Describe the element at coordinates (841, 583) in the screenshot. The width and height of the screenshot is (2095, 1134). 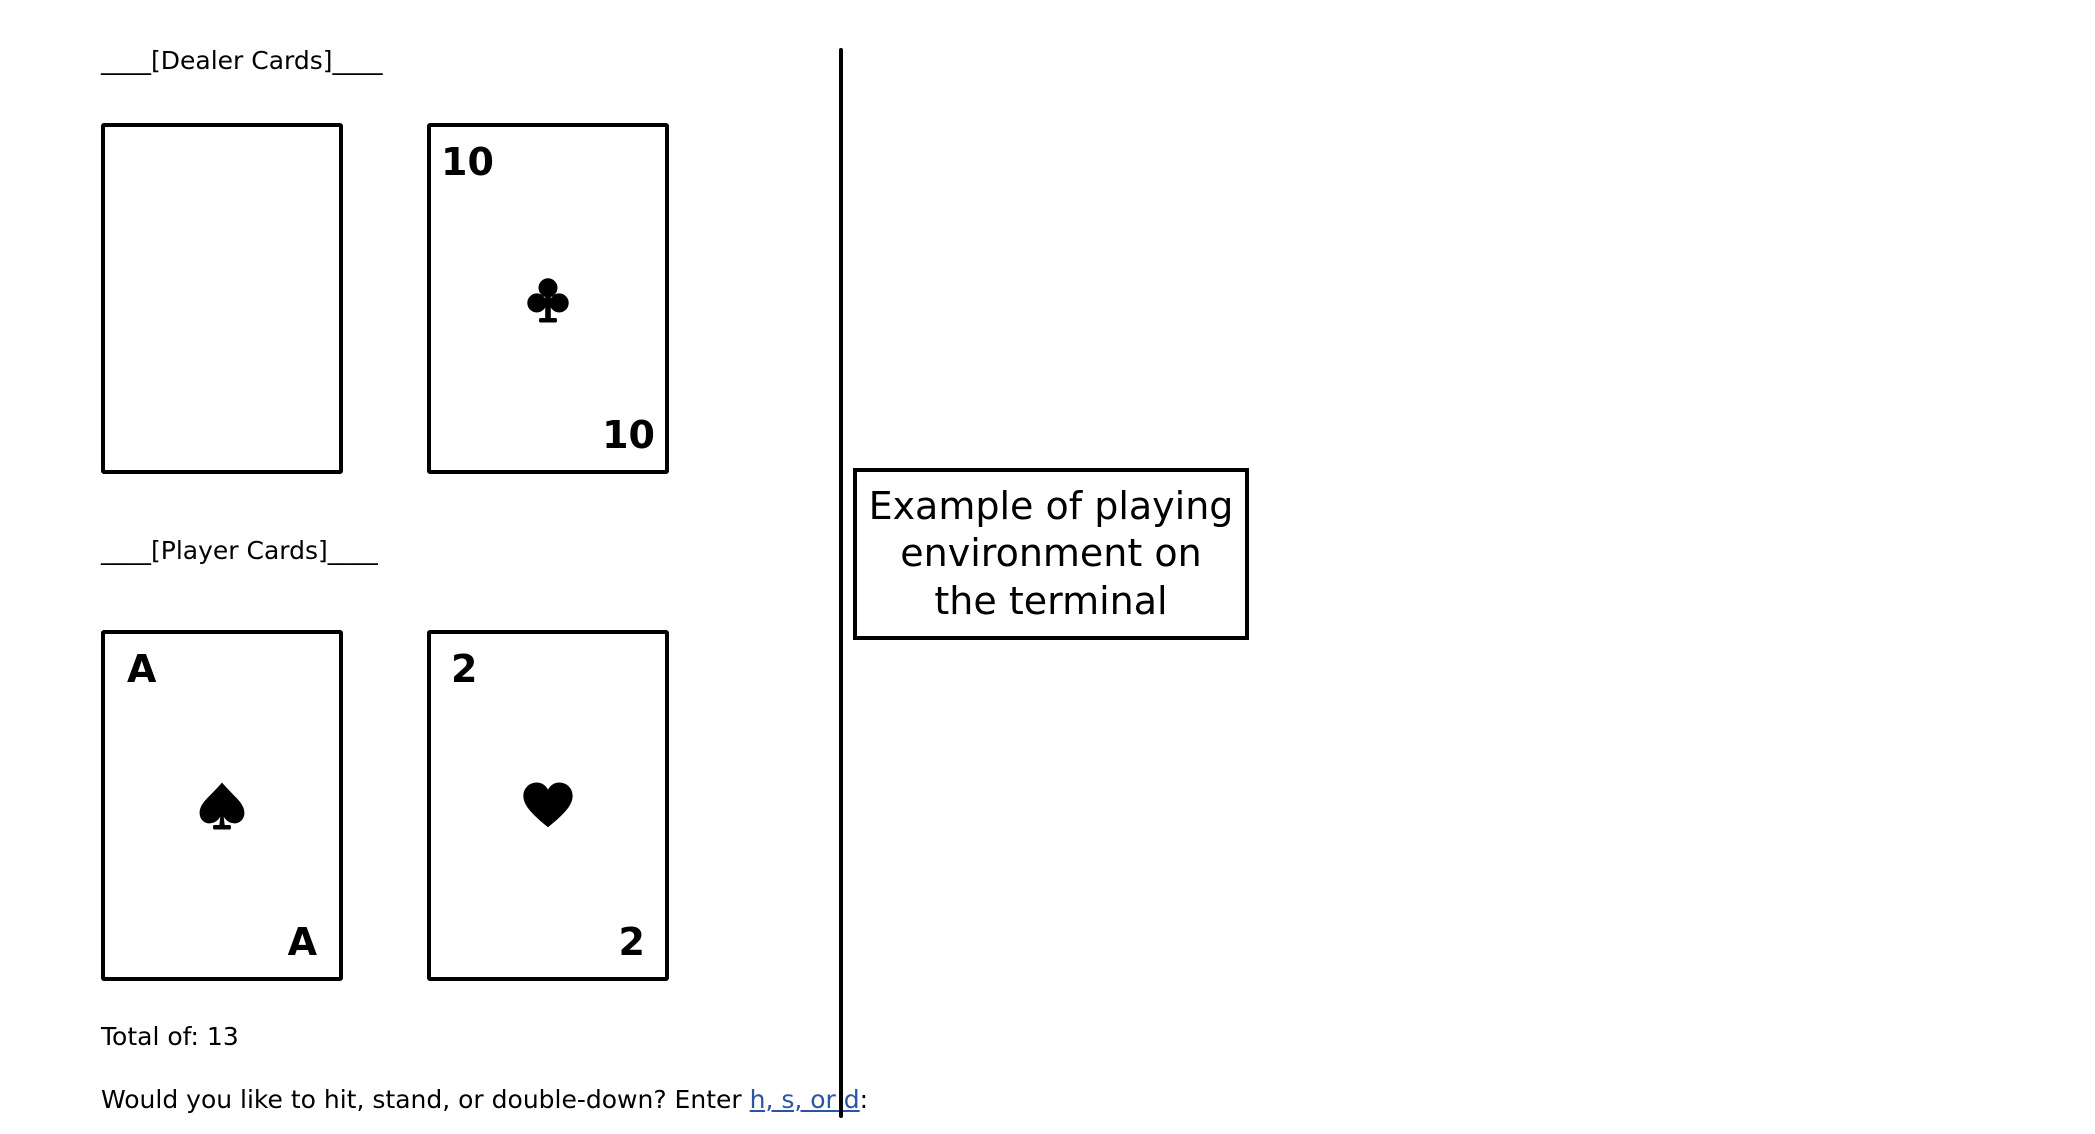
I see `vertical-divider` at that location.